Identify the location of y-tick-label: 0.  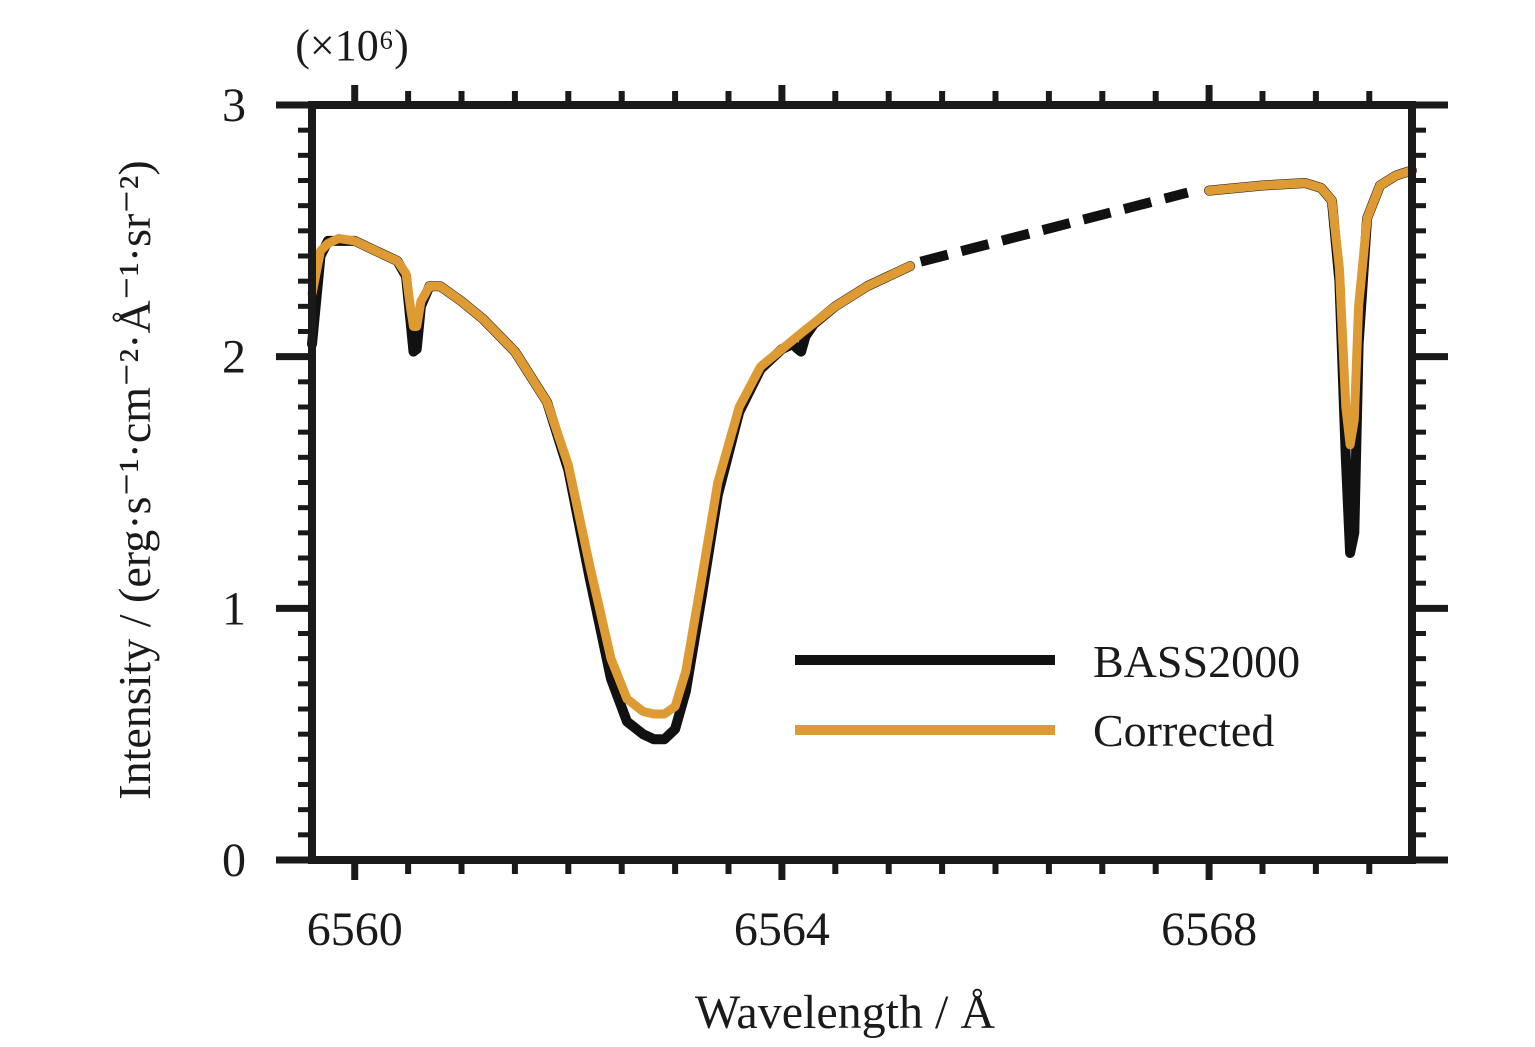
(234, 860).